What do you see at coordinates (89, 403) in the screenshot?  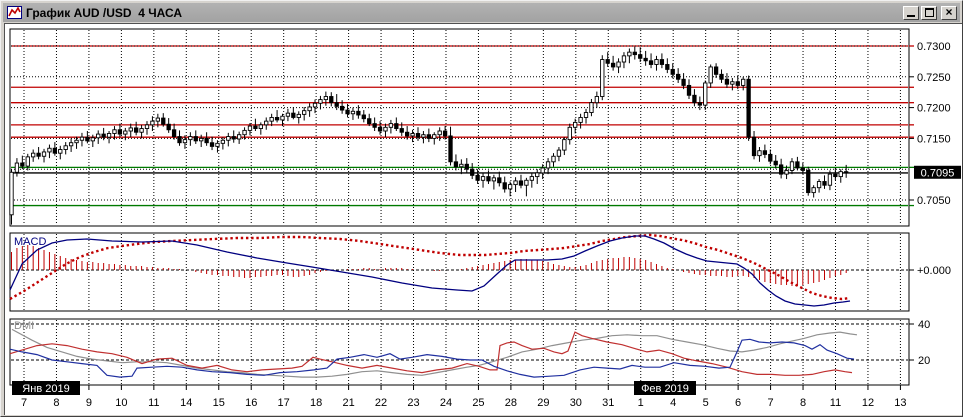 I see `svg-text: 9` at bounding box center [89, 403].